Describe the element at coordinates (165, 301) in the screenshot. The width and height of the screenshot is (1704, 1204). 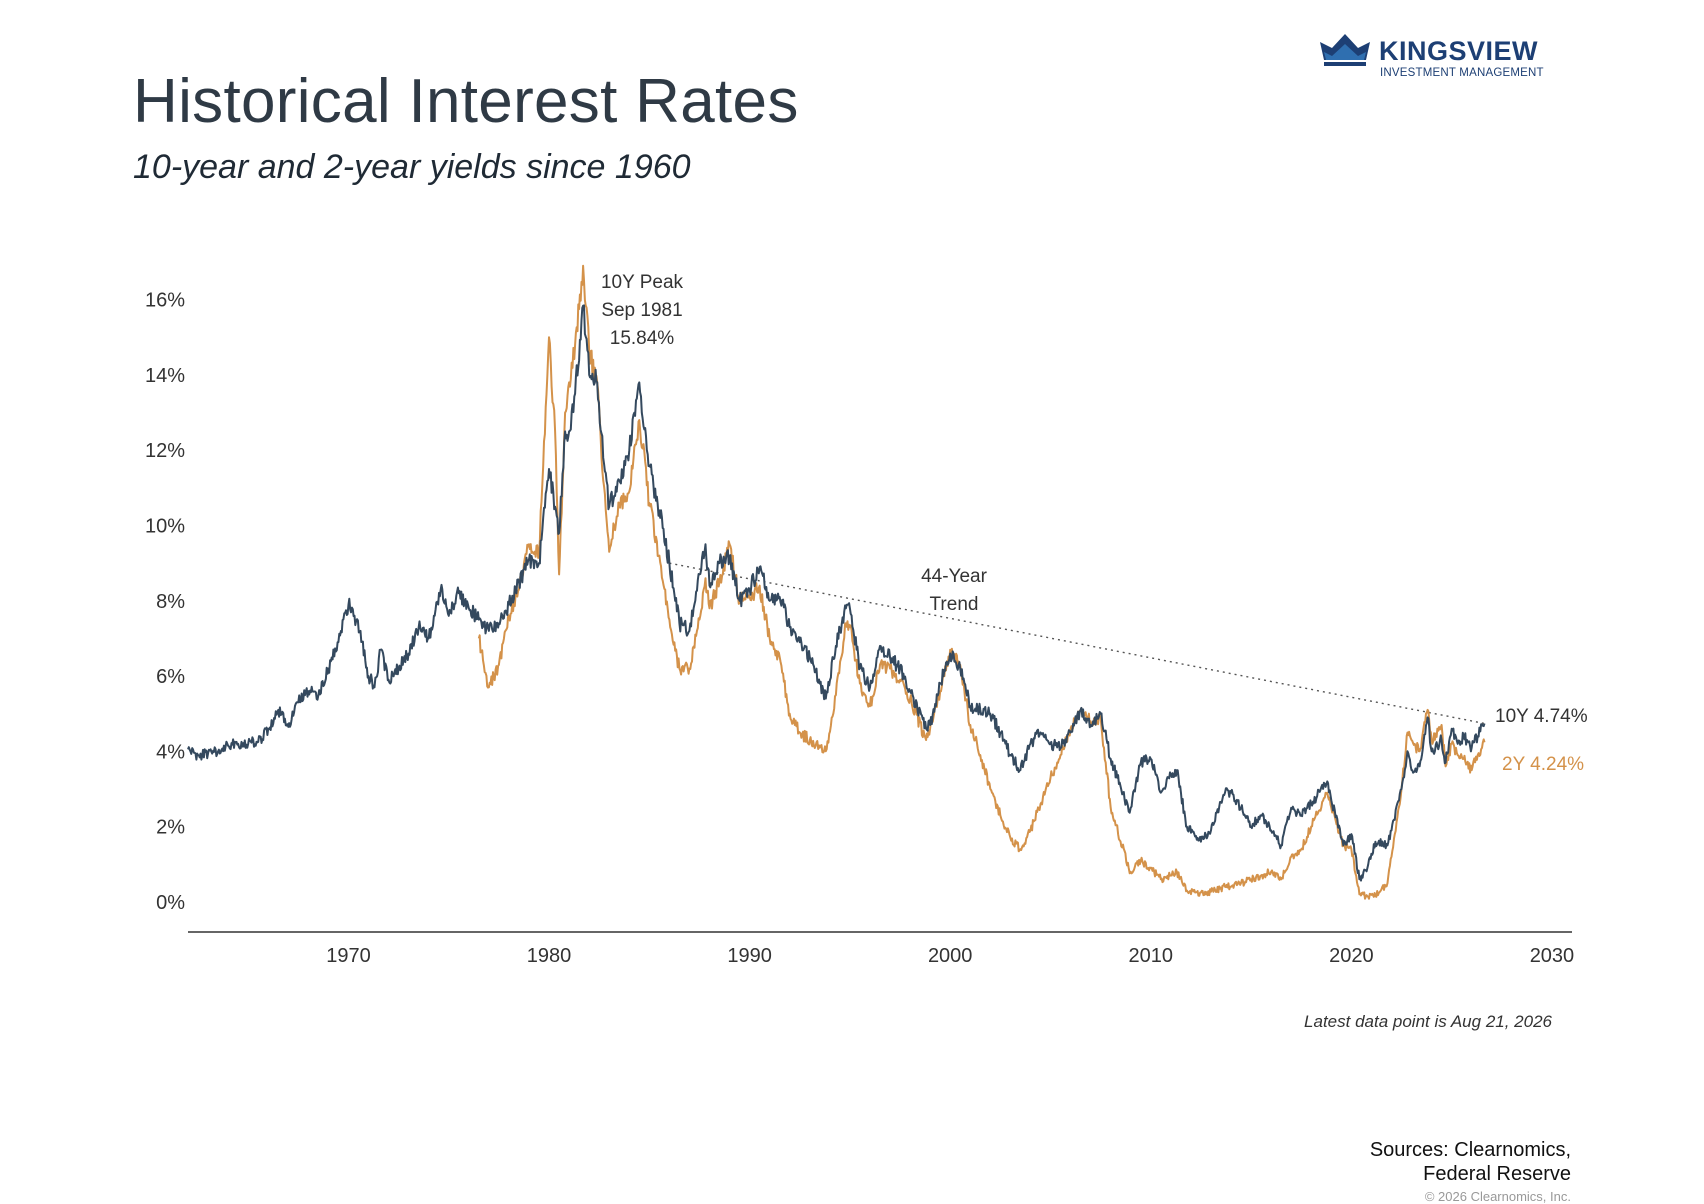
I see `y-tick-label: 16%` at that location.